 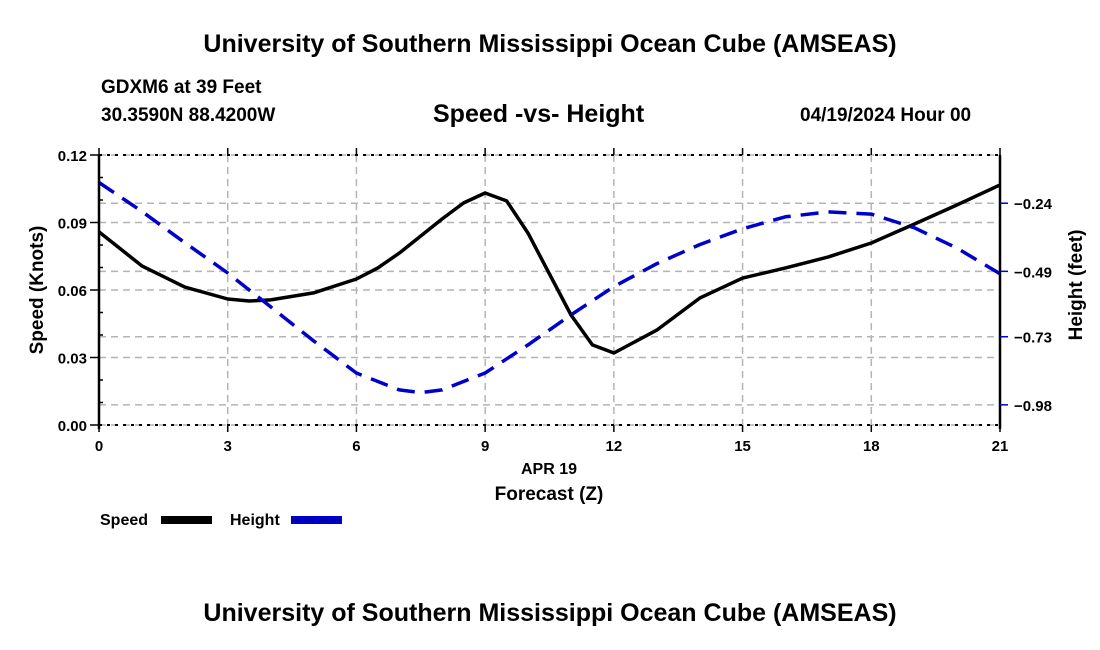 What do you see at coordinates (228, 446) in the screenshot?
I see `x-tick-label: 3` at bounding box center [228, 446].